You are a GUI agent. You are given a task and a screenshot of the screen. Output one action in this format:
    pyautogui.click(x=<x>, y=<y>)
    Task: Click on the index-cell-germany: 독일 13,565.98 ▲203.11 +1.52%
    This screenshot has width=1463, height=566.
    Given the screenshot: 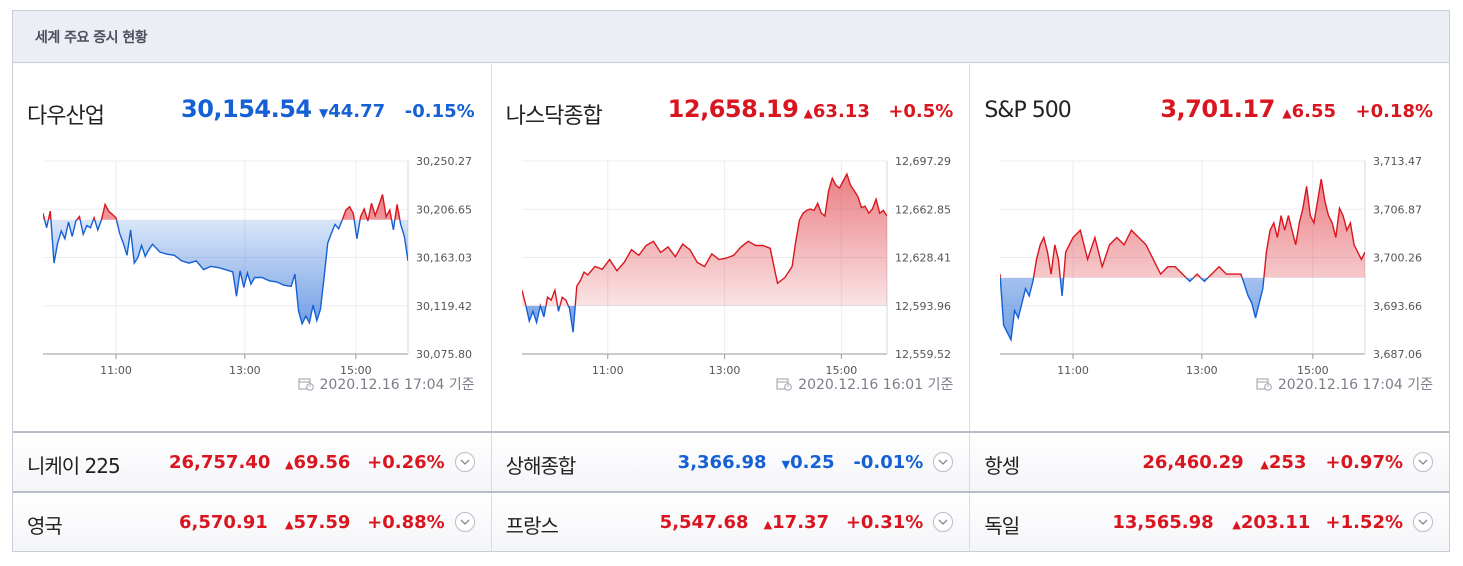 What is the action you would take?
    pyautogui.click(x=1210, y=522)
    